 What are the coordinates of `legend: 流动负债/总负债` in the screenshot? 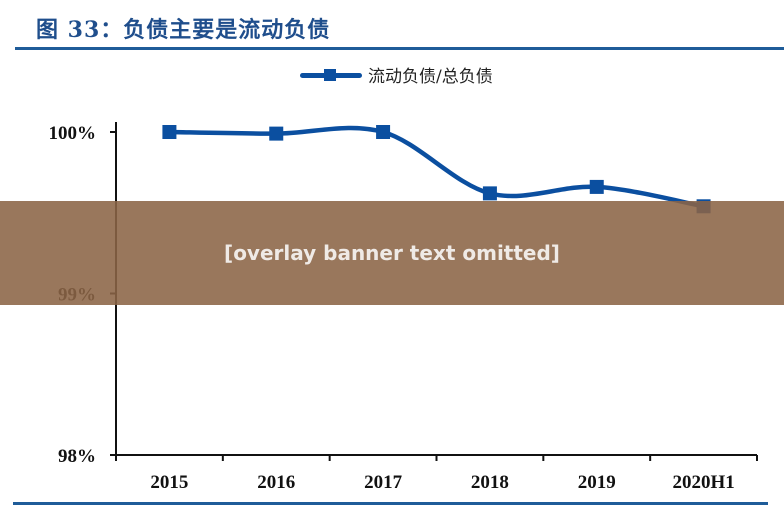 It's located at (396, 74).